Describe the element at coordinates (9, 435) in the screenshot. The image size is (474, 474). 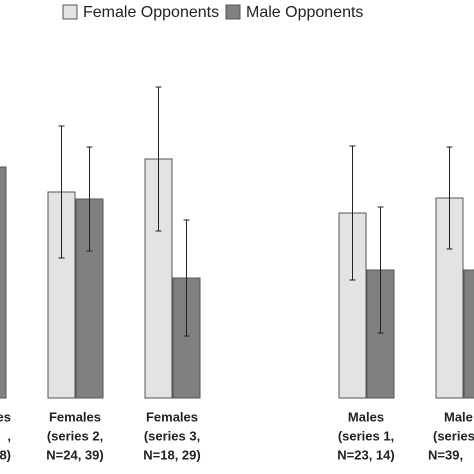
I see `x-tick-label: ,` at that location.